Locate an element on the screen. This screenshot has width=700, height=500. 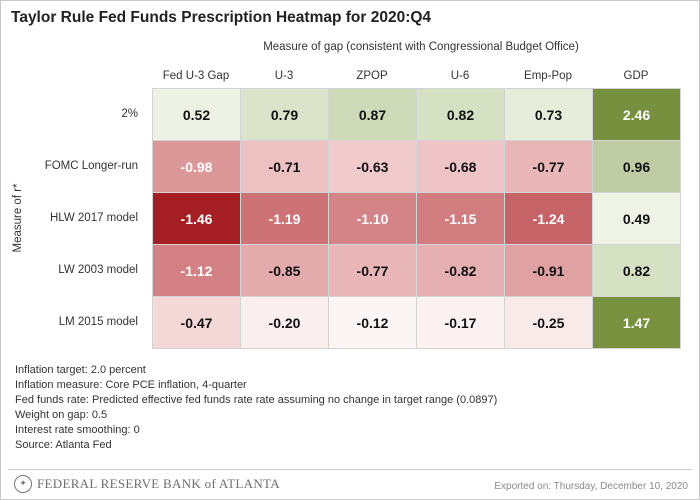
heatmap-cell: -0.63 is located at coordinates (372, 166).